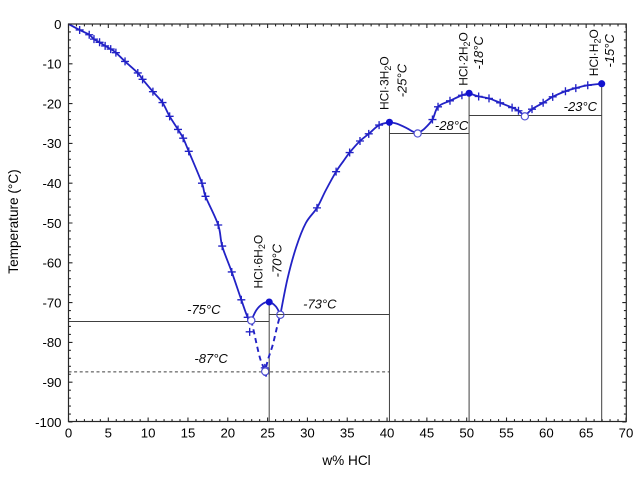 Image resolution: width=640 pixels, height=485 pixels. Describe the element at coordinates (581, 106) in the screenshot. I see `svg-text: -23°C` at that location.